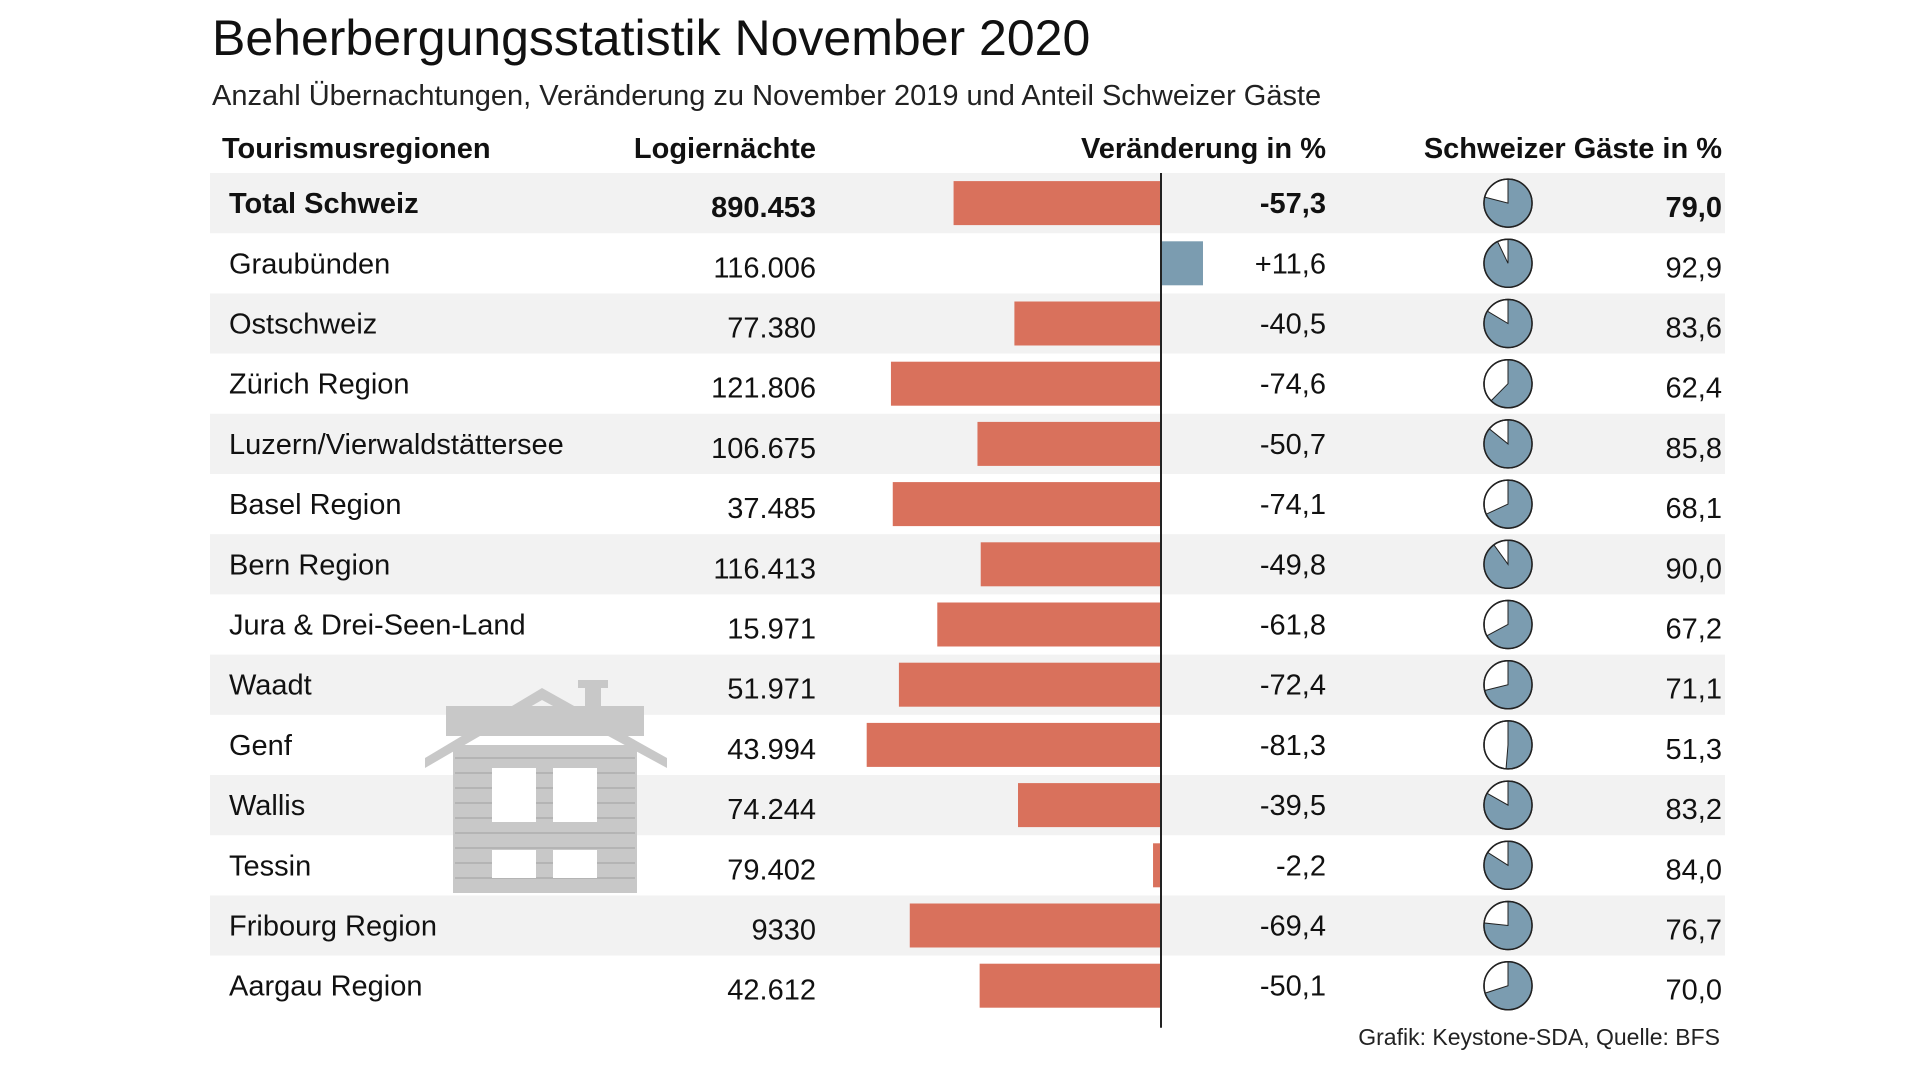 This screenshot has height=1080, width=1920. What do you see at coordinates (771, 870) in the screenshot?
I see `logiernaechte-value: 79.402` at bounding box center [771, 870].